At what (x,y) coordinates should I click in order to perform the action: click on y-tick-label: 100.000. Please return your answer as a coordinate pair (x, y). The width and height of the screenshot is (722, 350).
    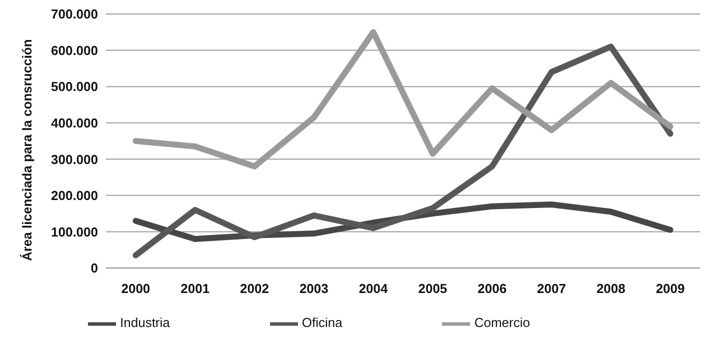
    Looking at the image, I should click on (74, 232).